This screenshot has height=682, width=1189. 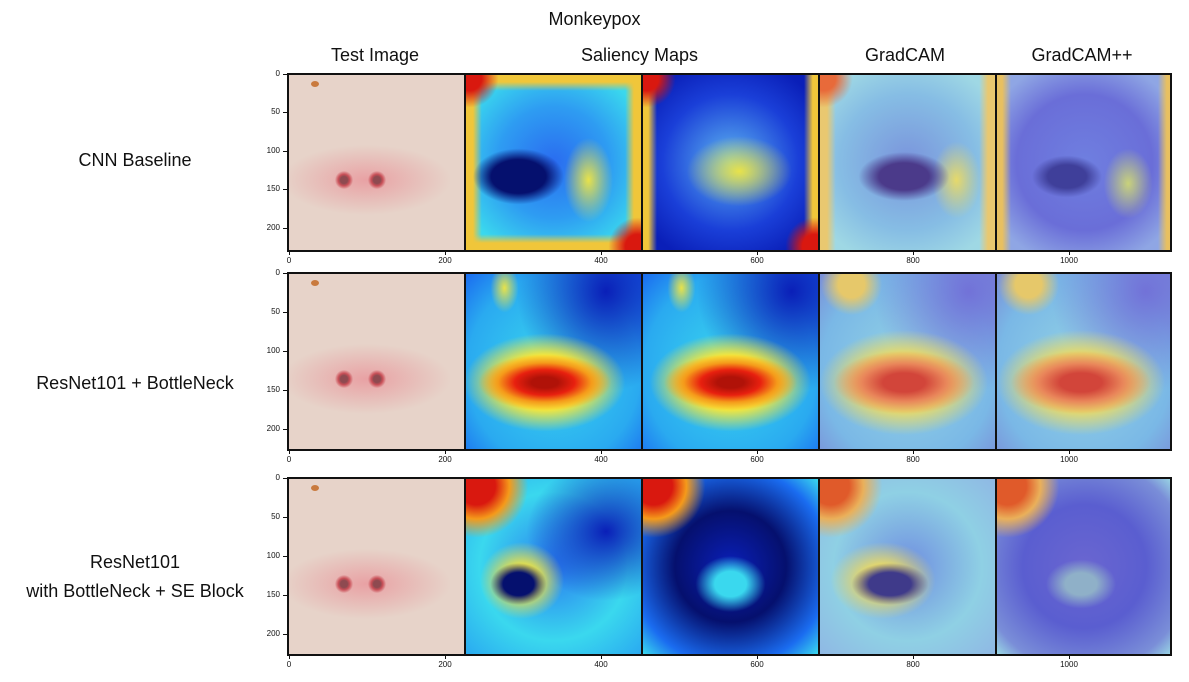 I want to click on row-label-line: ResNet101 + BottleNeck, so click(x=135, y=383).